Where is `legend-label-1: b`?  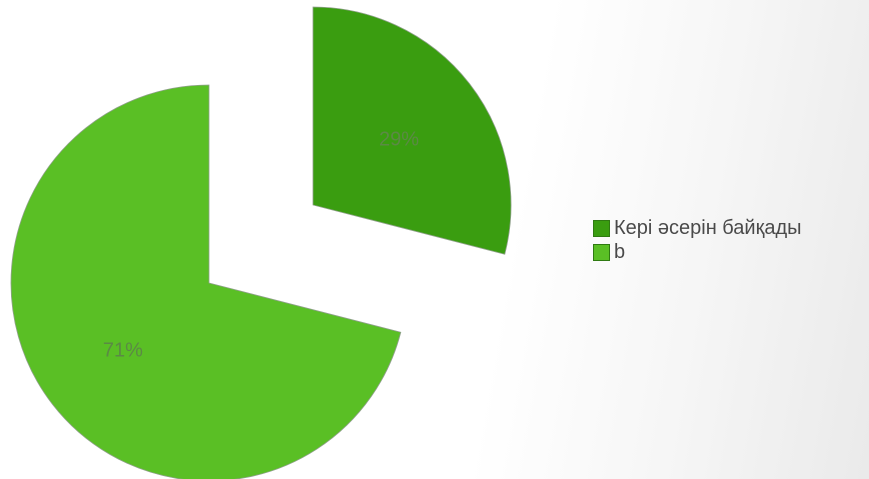 legend-label-1: b is located at coordinates (620, 252).